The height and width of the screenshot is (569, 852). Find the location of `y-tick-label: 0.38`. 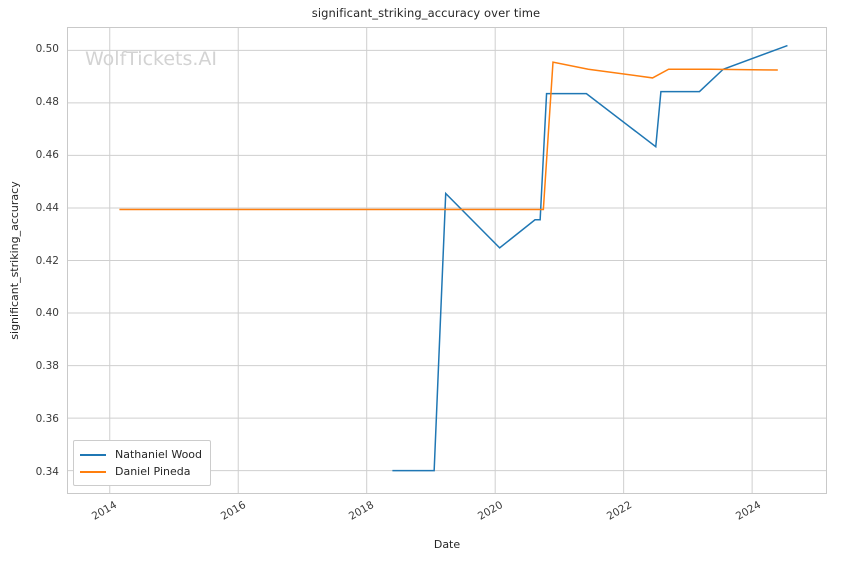

y-tick-label: 0.38 is located at coordinates (47, 366).